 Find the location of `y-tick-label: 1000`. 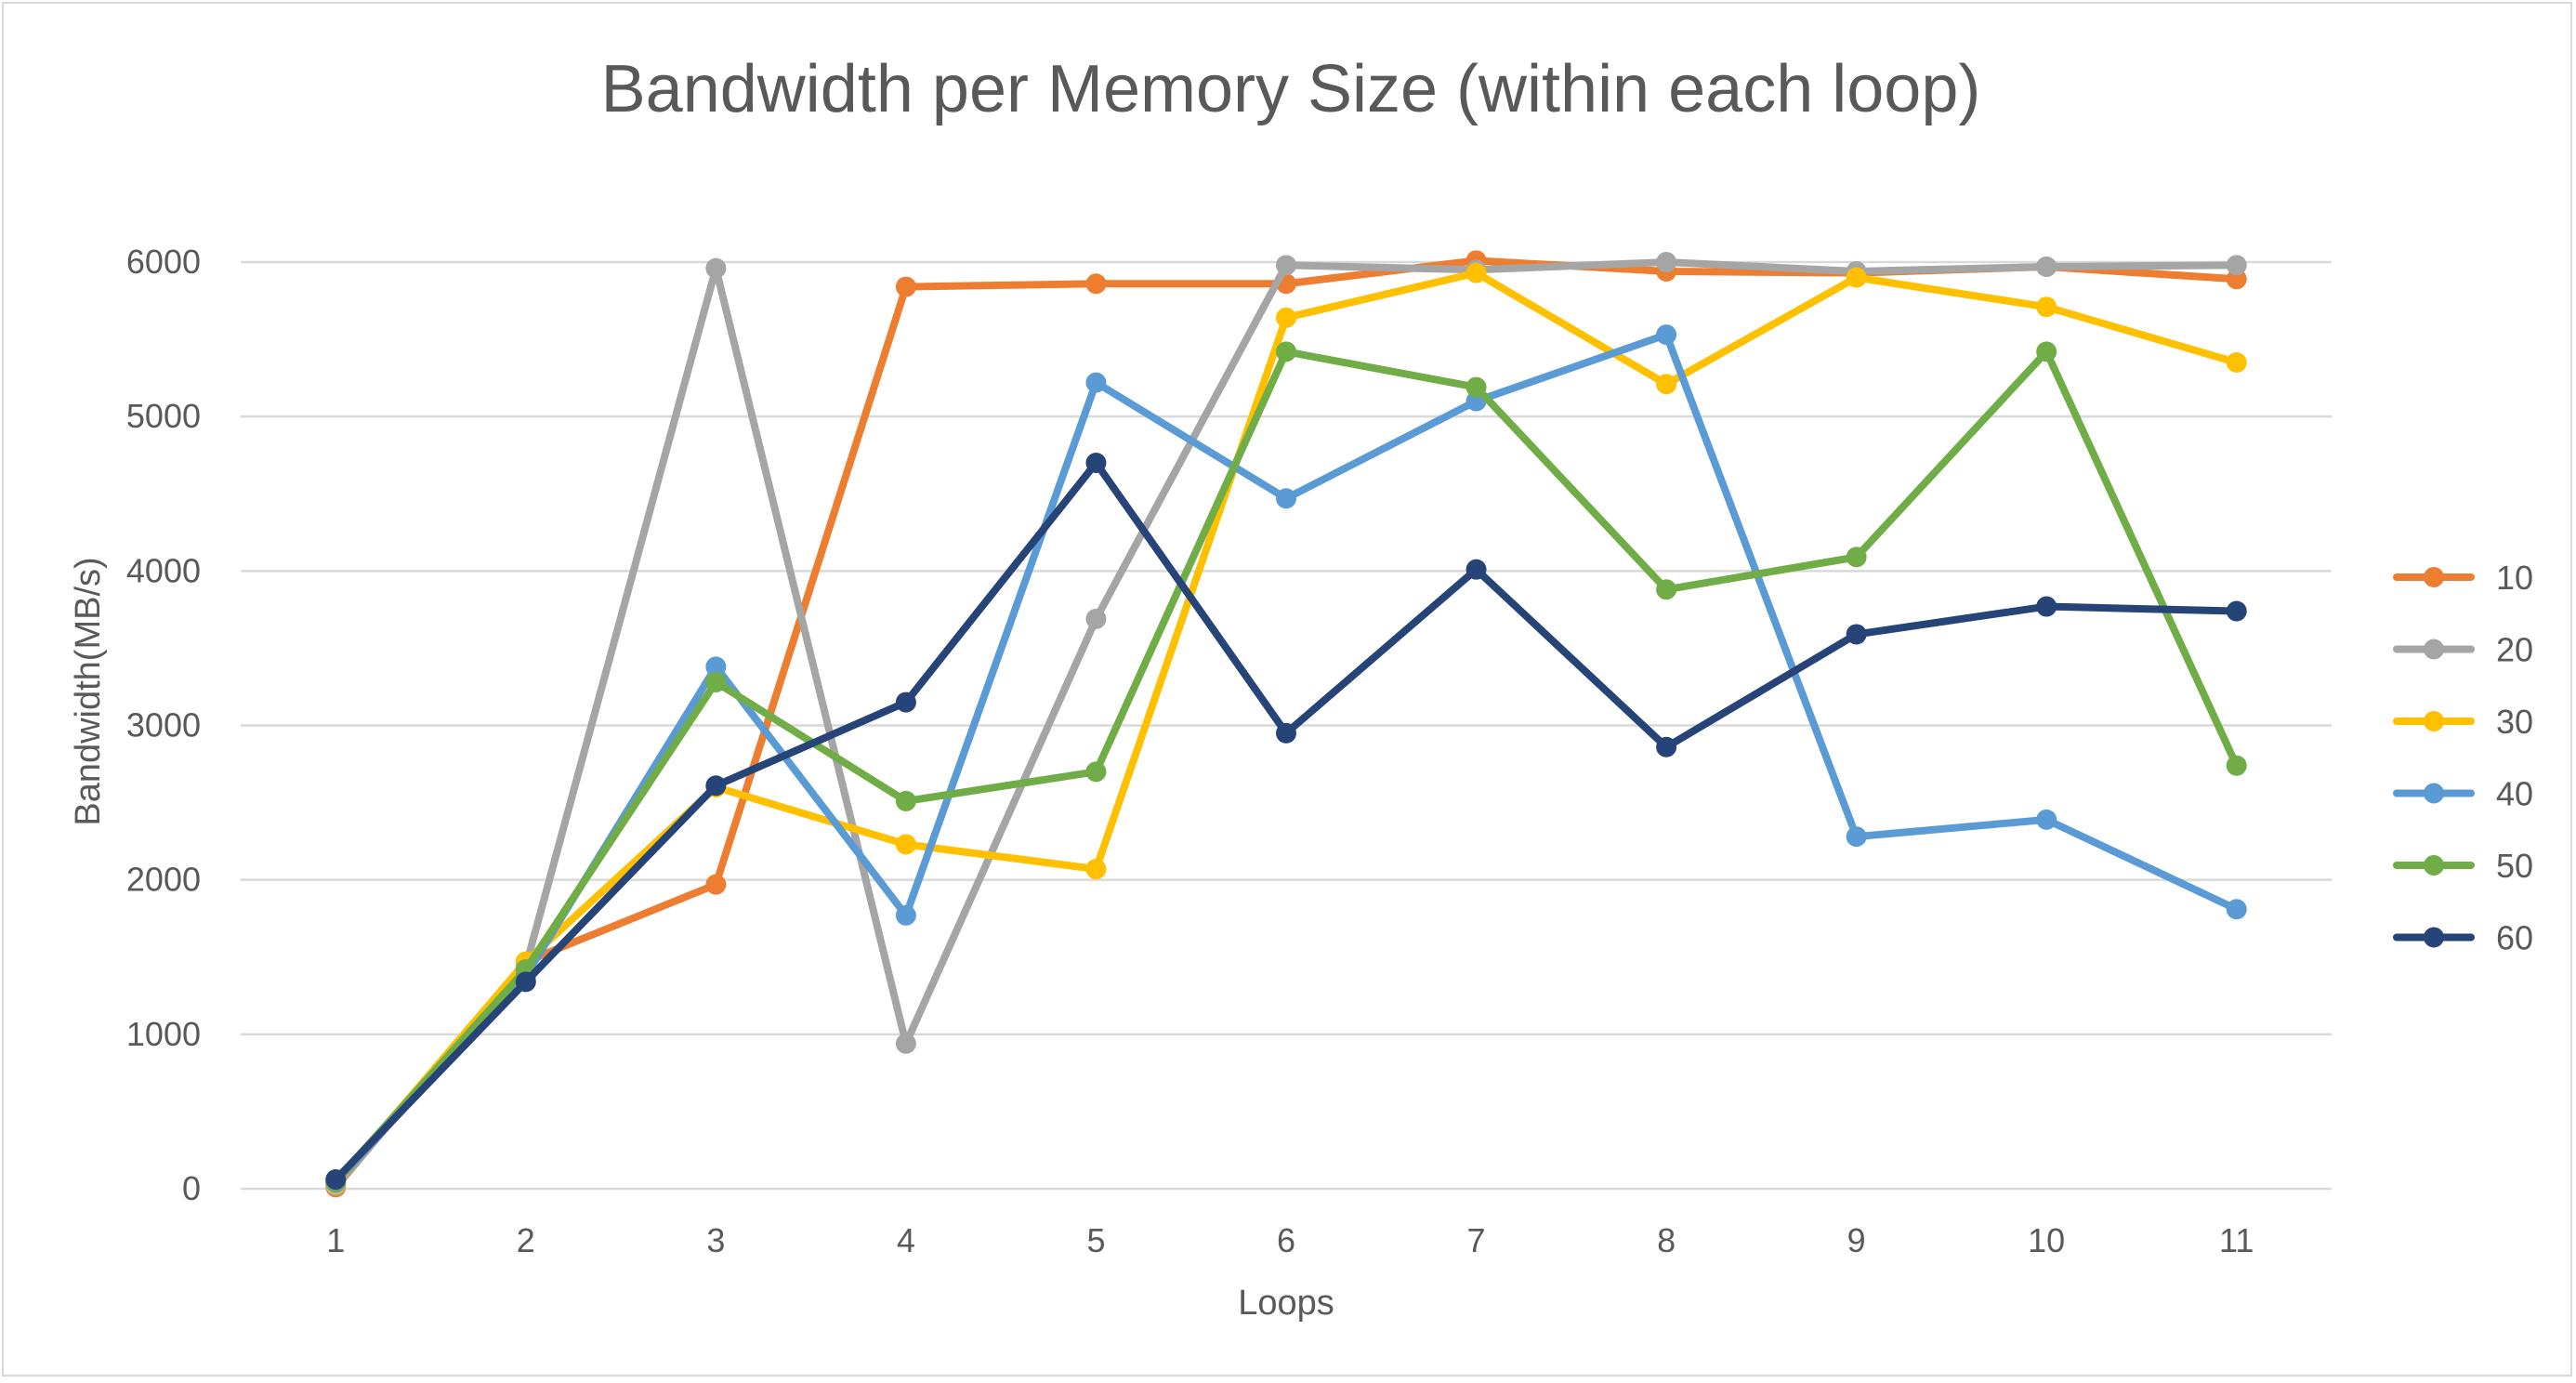

y-tick-label: 1000 is located at coordinates (163, 1034).